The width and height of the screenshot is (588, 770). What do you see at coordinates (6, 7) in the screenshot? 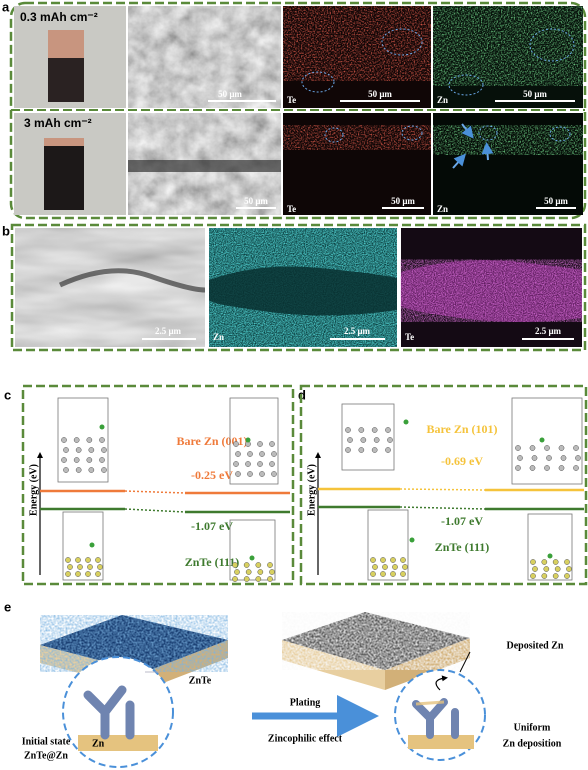
I see `panel-label: a` at bounding box center [6, 7].